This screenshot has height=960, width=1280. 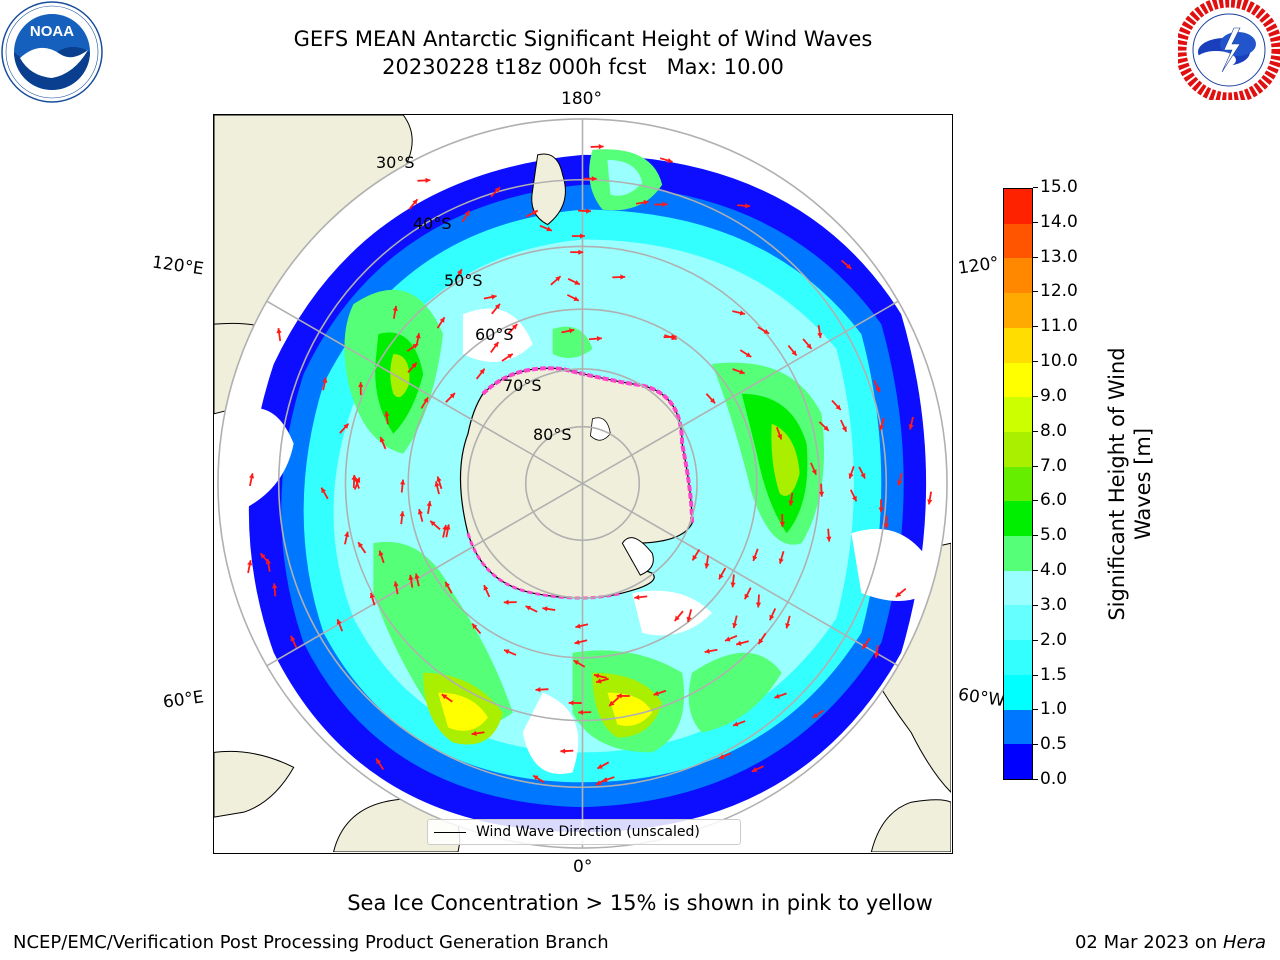 What do you see at coordinates (1055, 221) in the screenshot?
I see `colorbar-tick: 14.0` at bounding box center [1055, 221].